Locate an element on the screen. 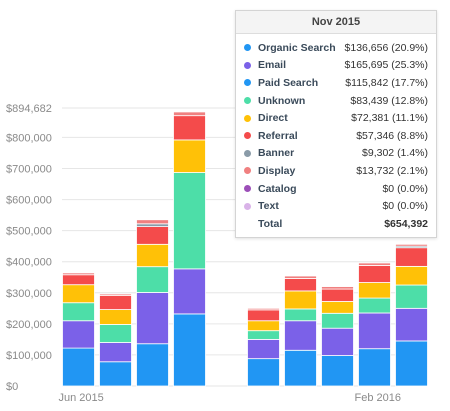 This screenshot has height=411, width=450. tooltip-series-name: Catalog is located at coordinates (277, 188).